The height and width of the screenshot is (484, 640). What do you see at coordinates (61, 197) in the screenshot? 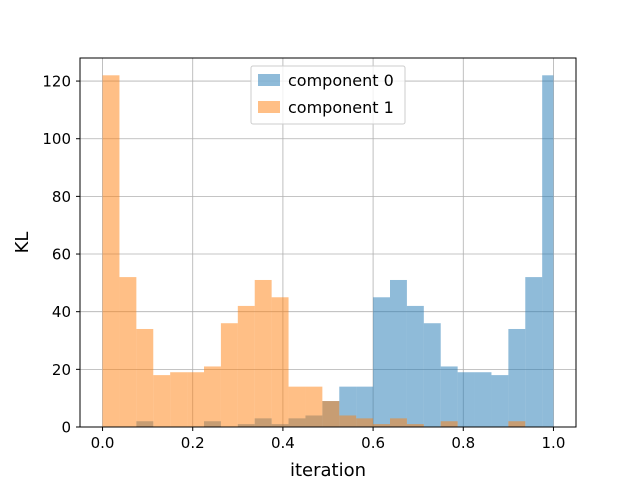
I see `y-tick-label: 80` at bounding box center [61, 197].